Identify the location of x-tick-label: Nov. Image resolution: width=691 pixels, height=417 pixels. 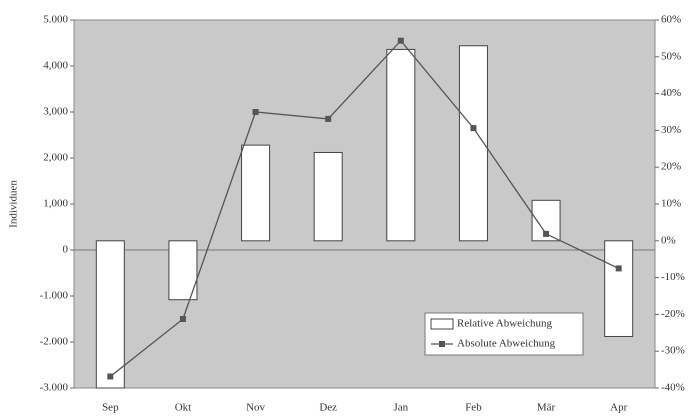
(255, 408).